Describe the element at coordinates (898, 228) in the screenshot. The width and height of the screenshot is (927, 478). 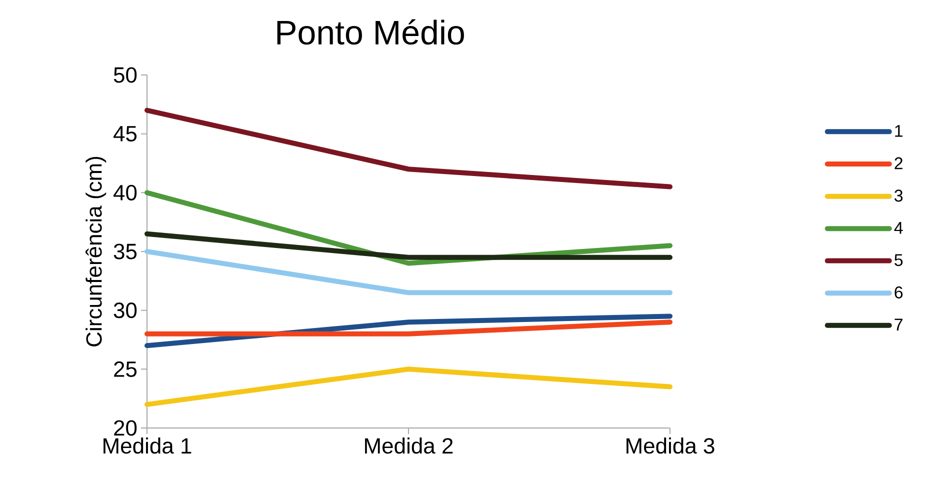
I see `legend-label: 4` at that location.